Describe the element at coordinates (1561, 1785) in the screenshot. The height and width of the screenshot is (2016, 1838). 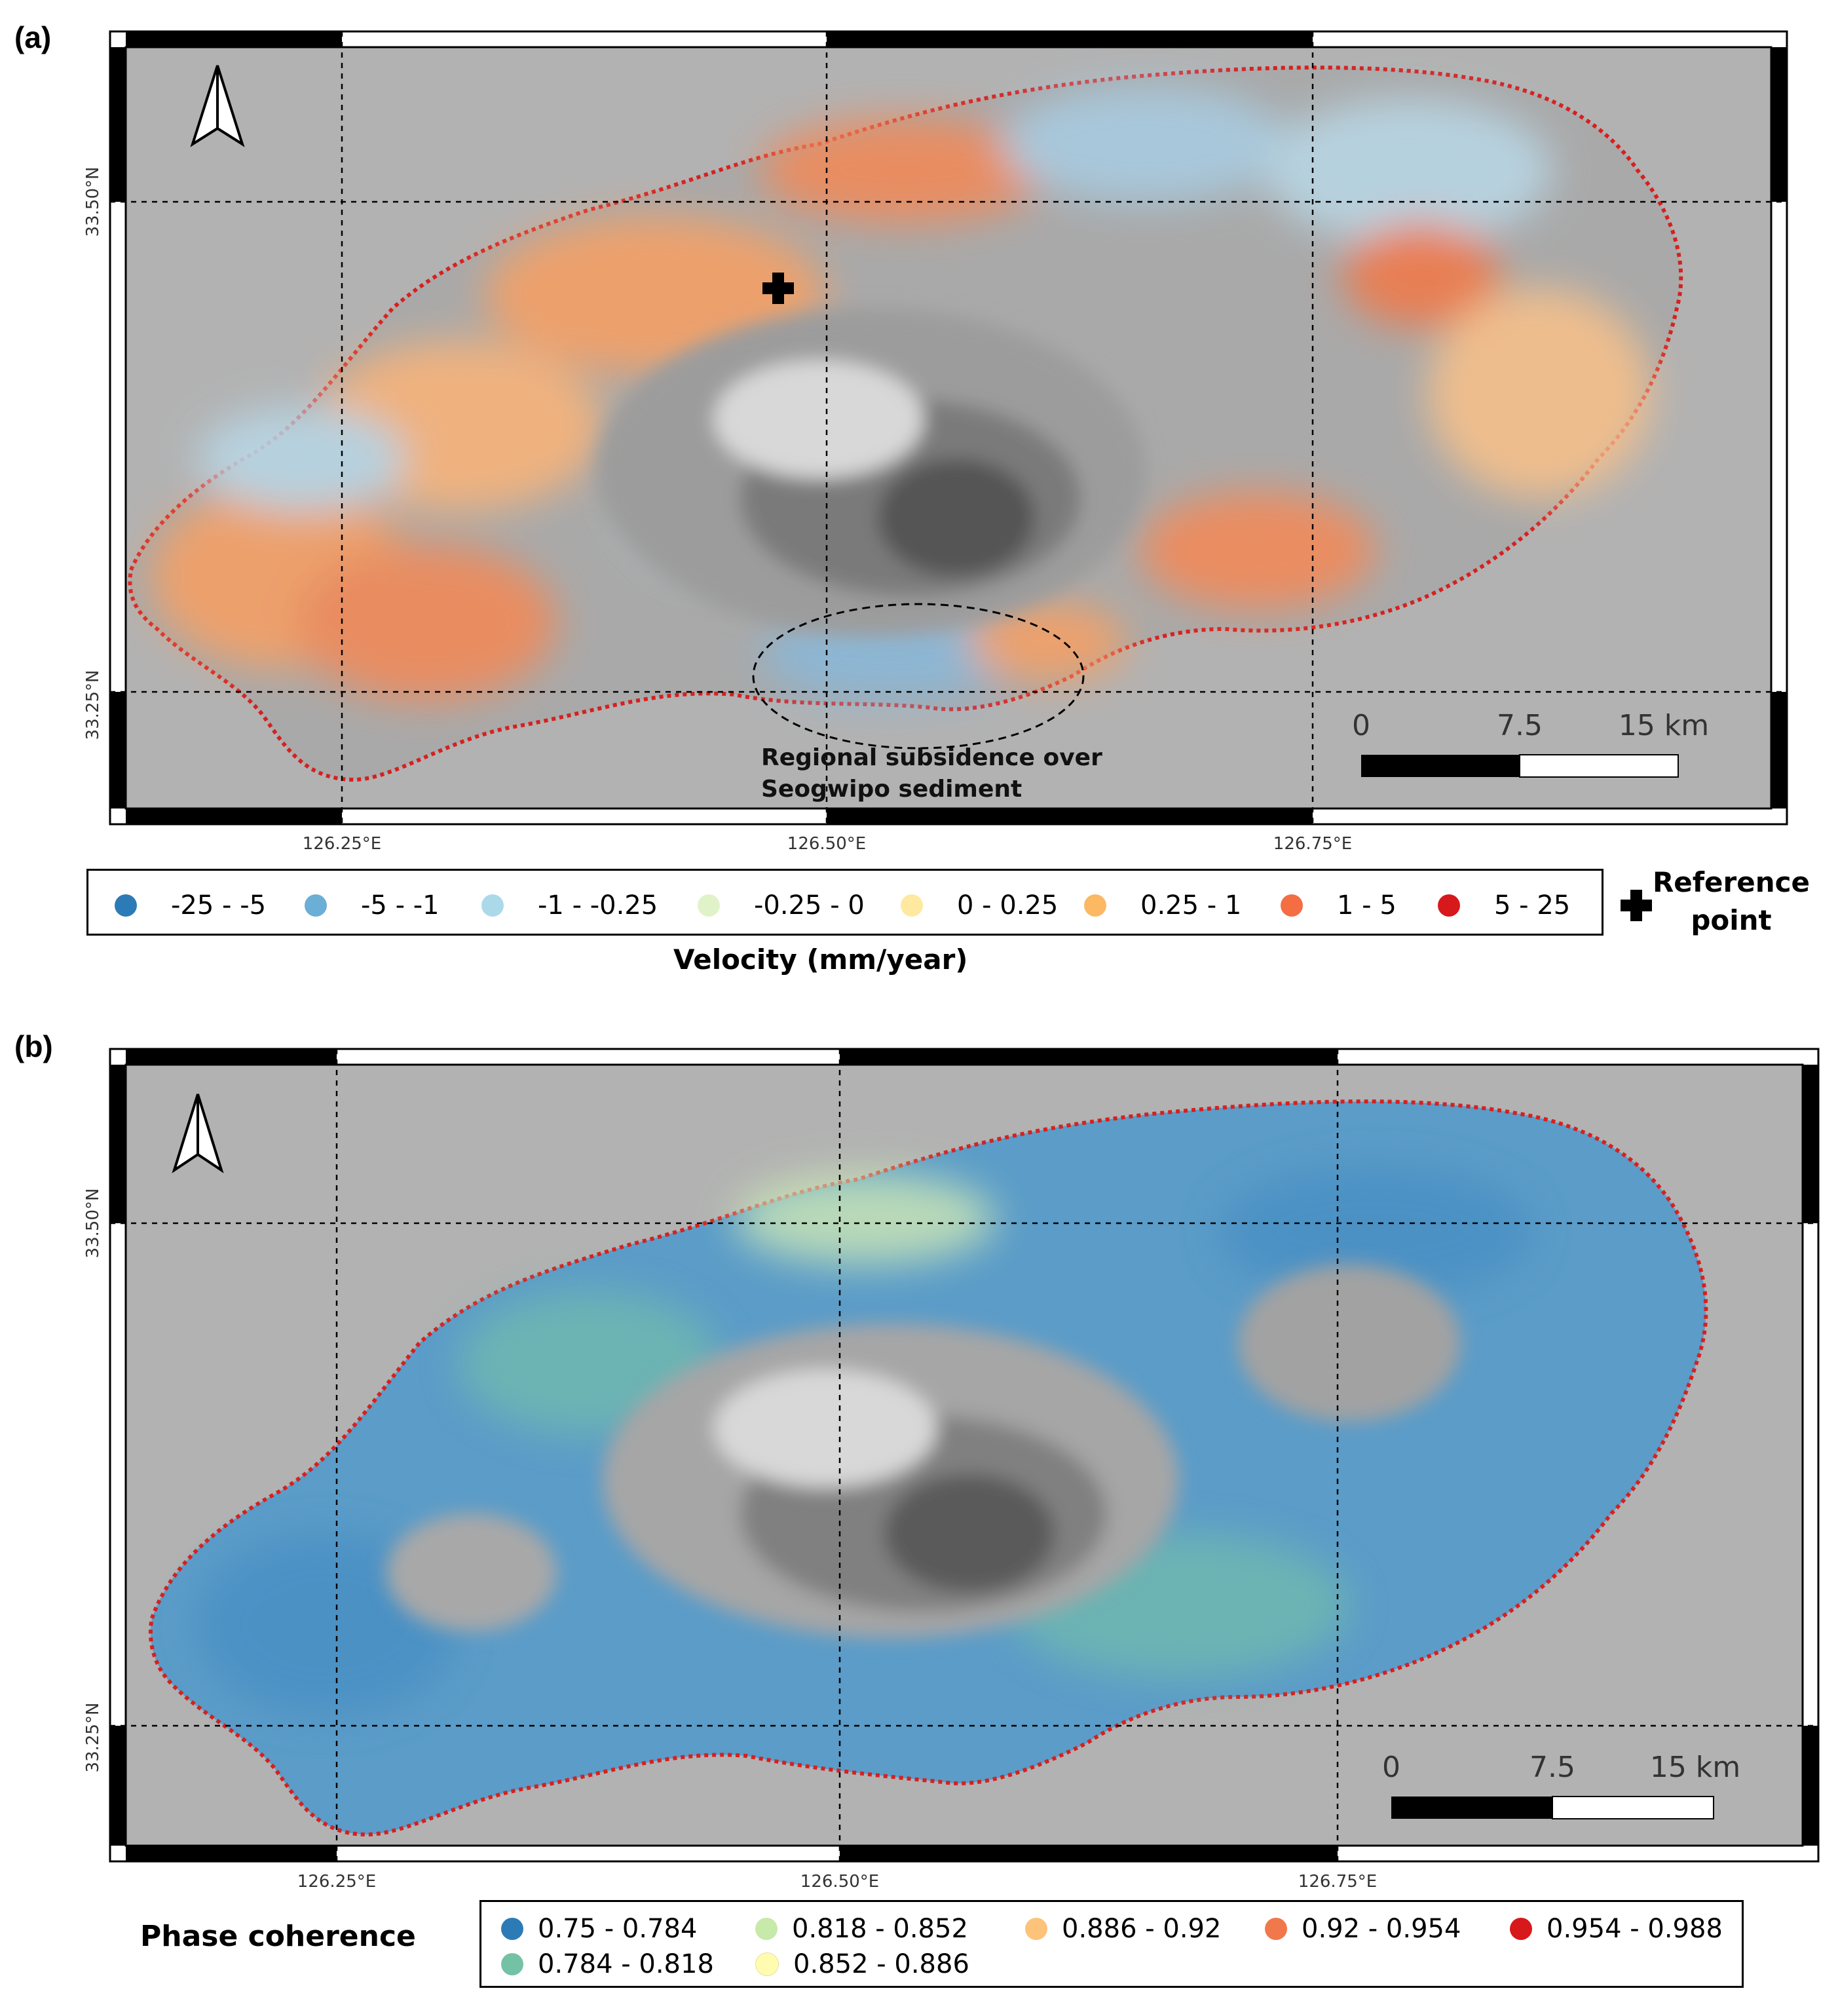
I see `scale-bar-b: 0 7.5 15 km` at that location.